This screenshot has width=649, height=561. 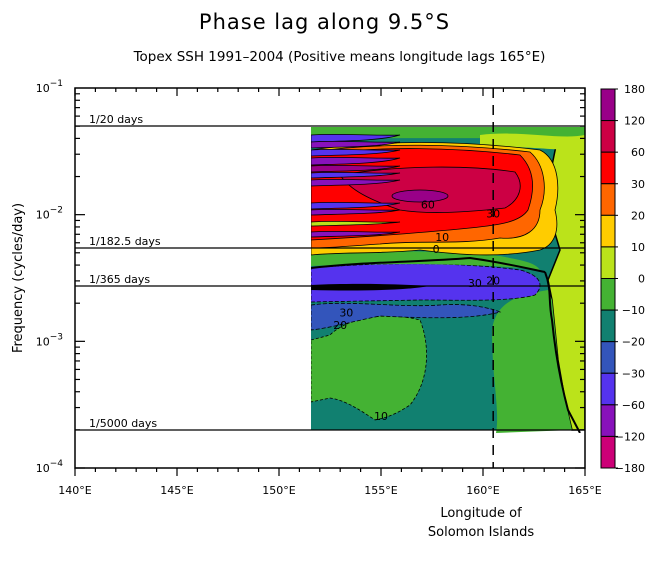 I want to click on colorbar-label: 30, so click(x=638, y=184).